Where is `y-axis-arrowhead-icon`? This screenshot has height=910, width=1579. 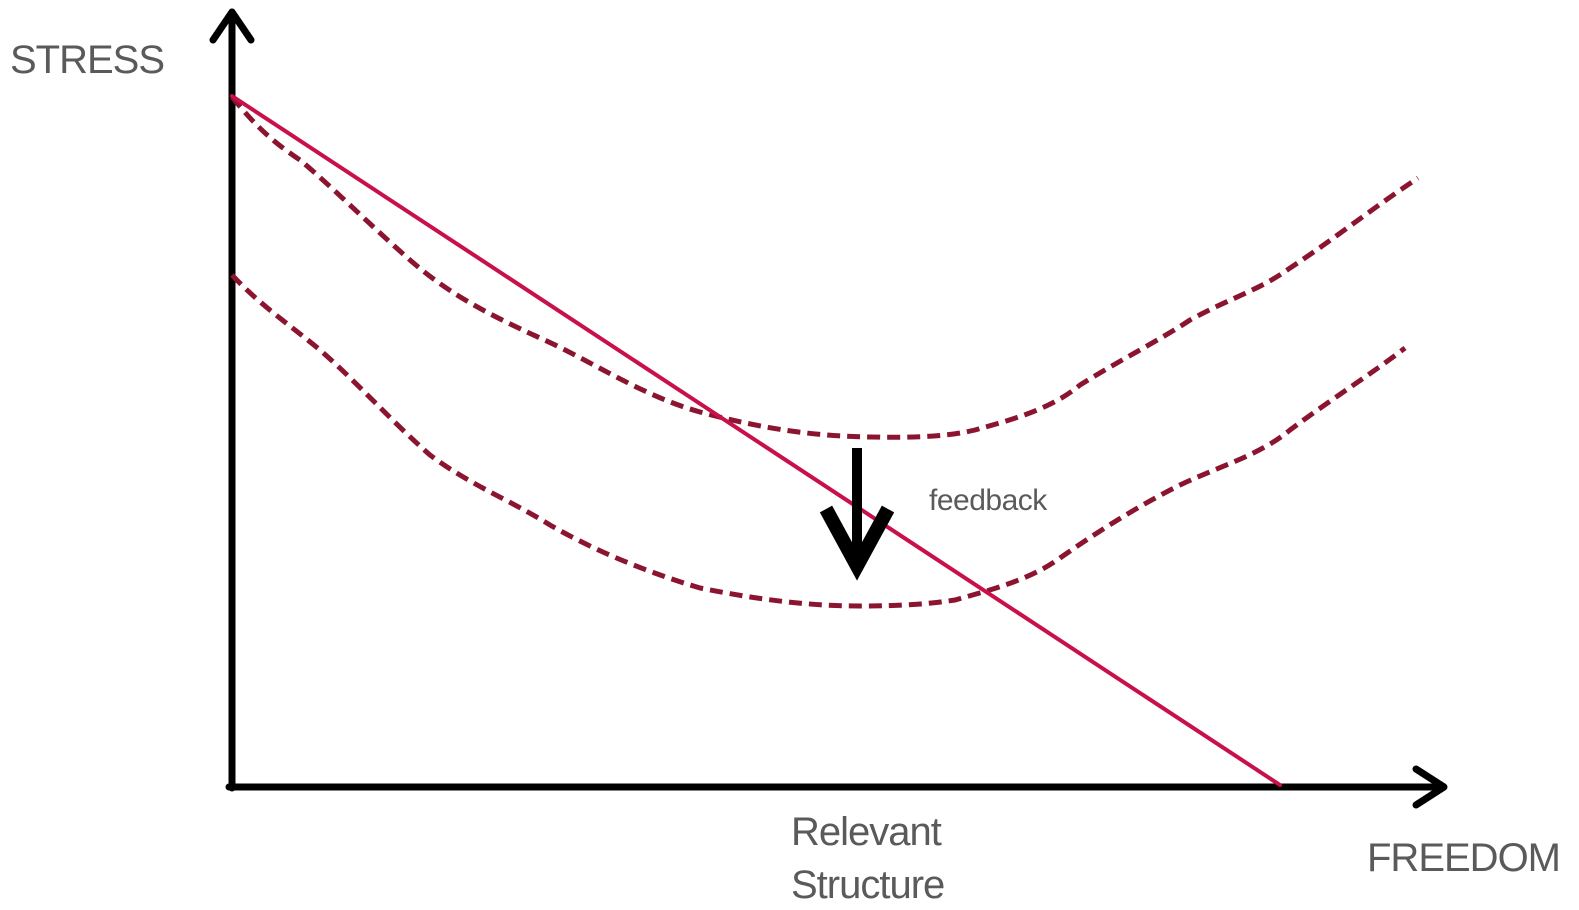 y-axis-arrowhead-icon is located at coordinates (232, 26).